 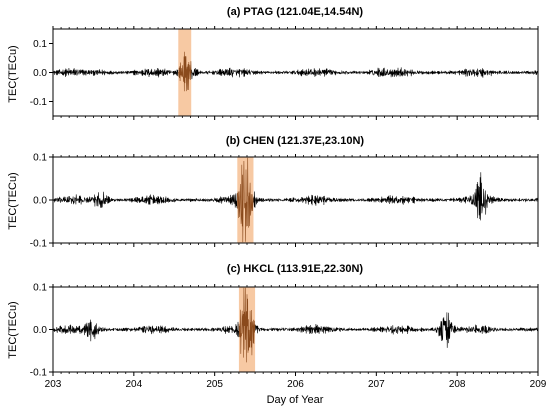 I want to click on panel-a-ytick-label: 0.1, so click(x=40, y=44).